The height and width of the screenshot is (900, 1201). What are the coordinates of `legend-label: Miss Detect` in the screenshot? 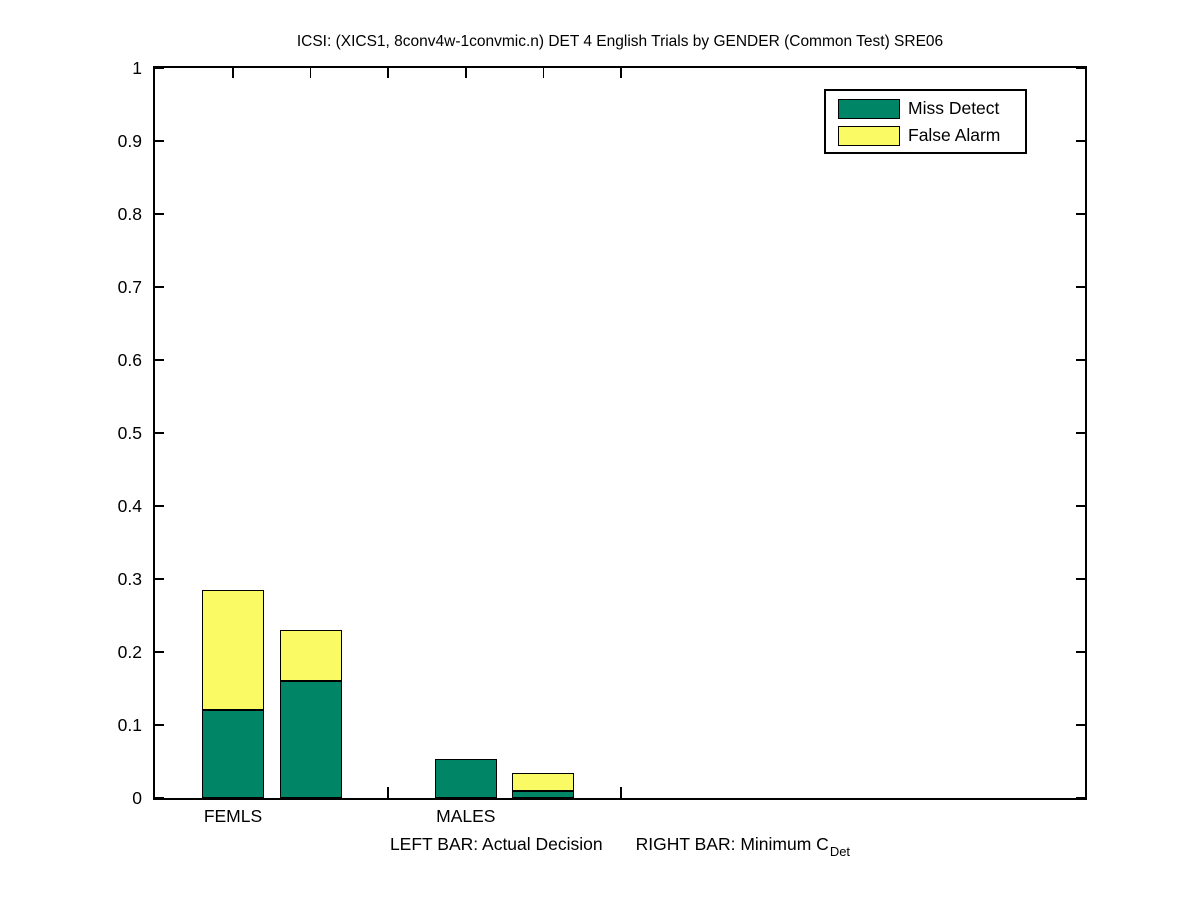 It's located at (954, 108).